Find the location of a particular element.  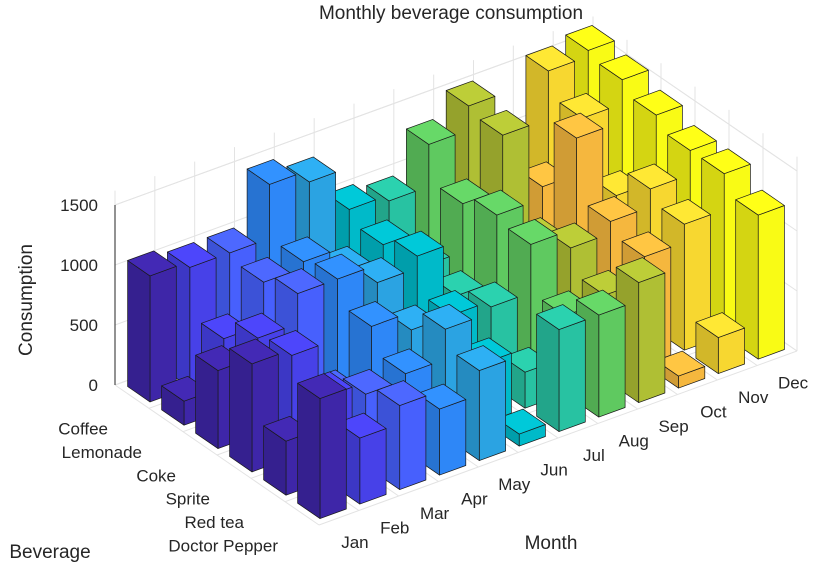

y-axis-title: Beverage is located at coordinates (49, 552).